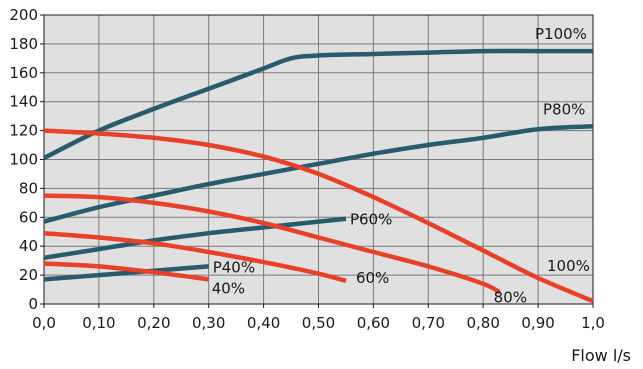  Describe the element at coordinates (153, 323) in the screenshot. I see `x-tick-label: 0,20` at that location.